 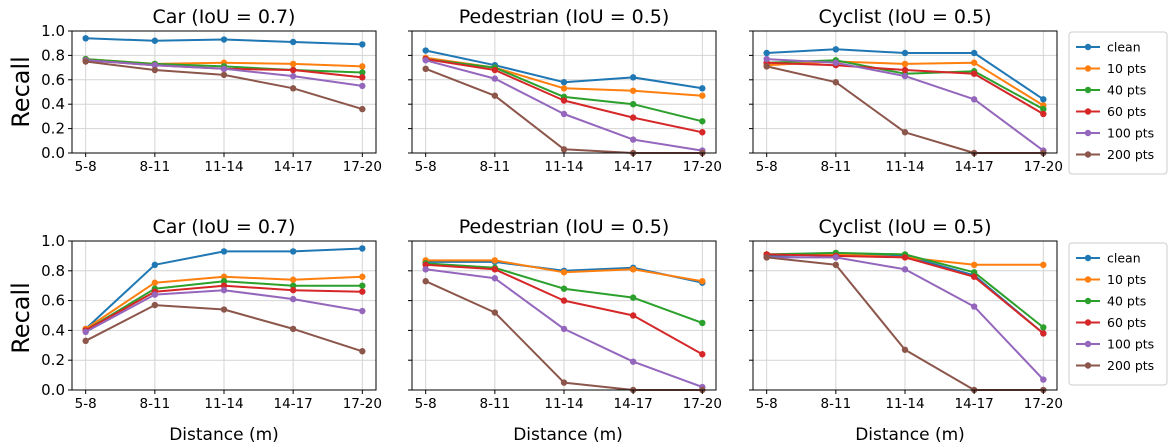 I want to click on legend-label: 100 pts, so click(x=1130, y=133).